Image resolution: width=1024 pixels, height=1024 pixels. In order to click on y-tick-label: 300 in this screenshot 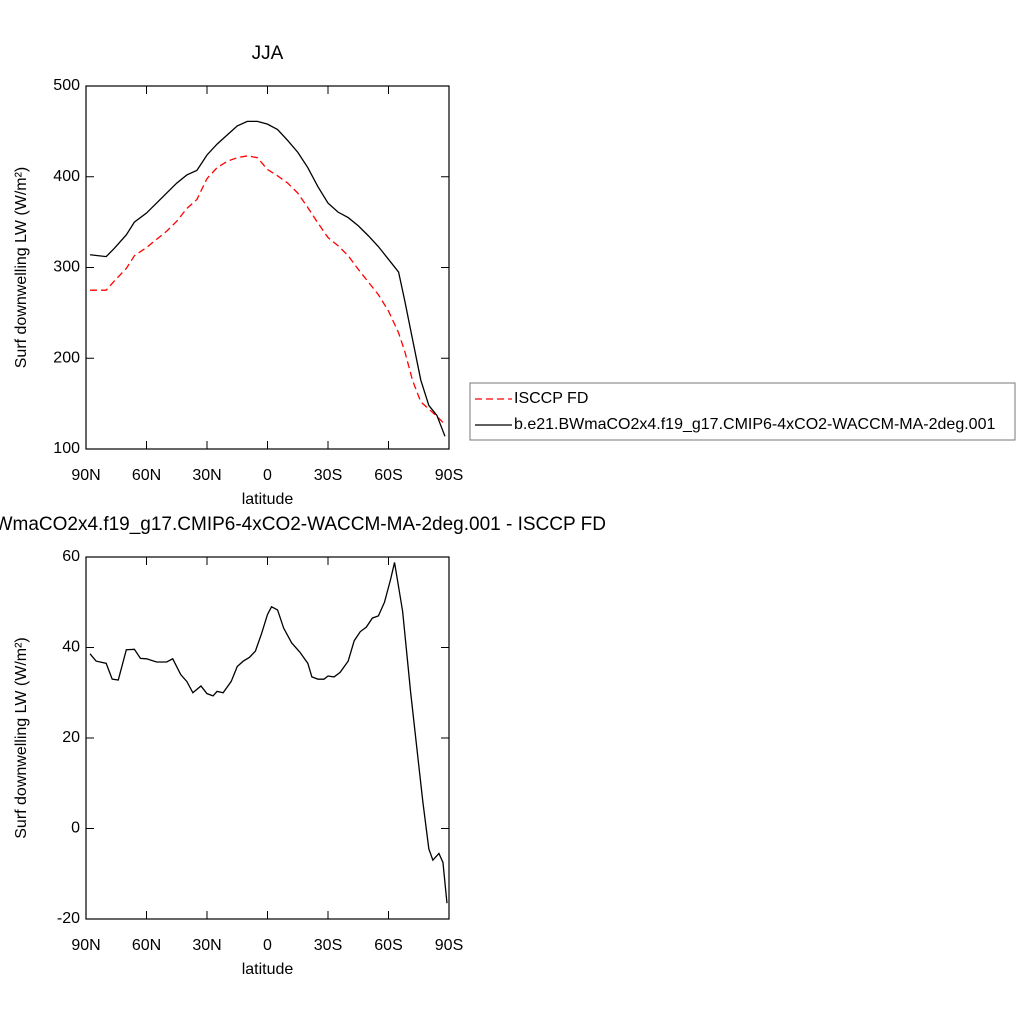, I will do `click(66, 267)`.